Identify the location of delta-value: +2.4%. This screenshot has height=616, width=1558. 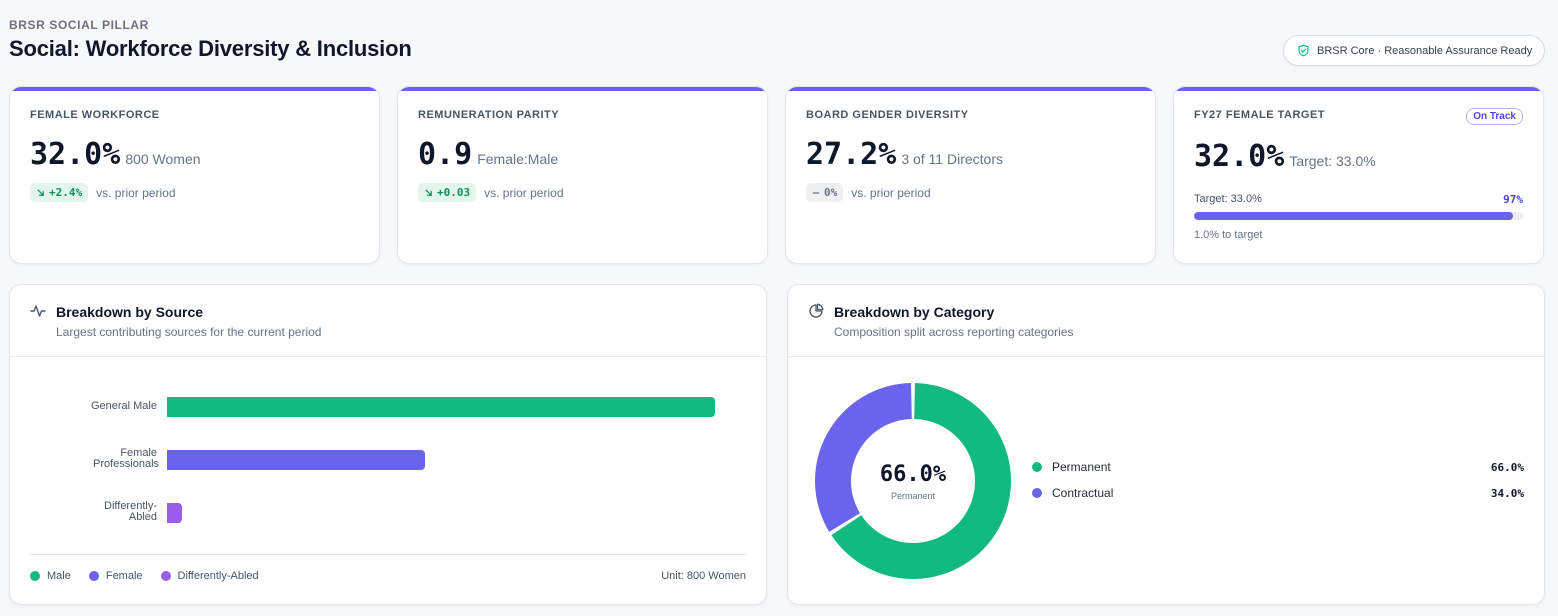
(66, 192).